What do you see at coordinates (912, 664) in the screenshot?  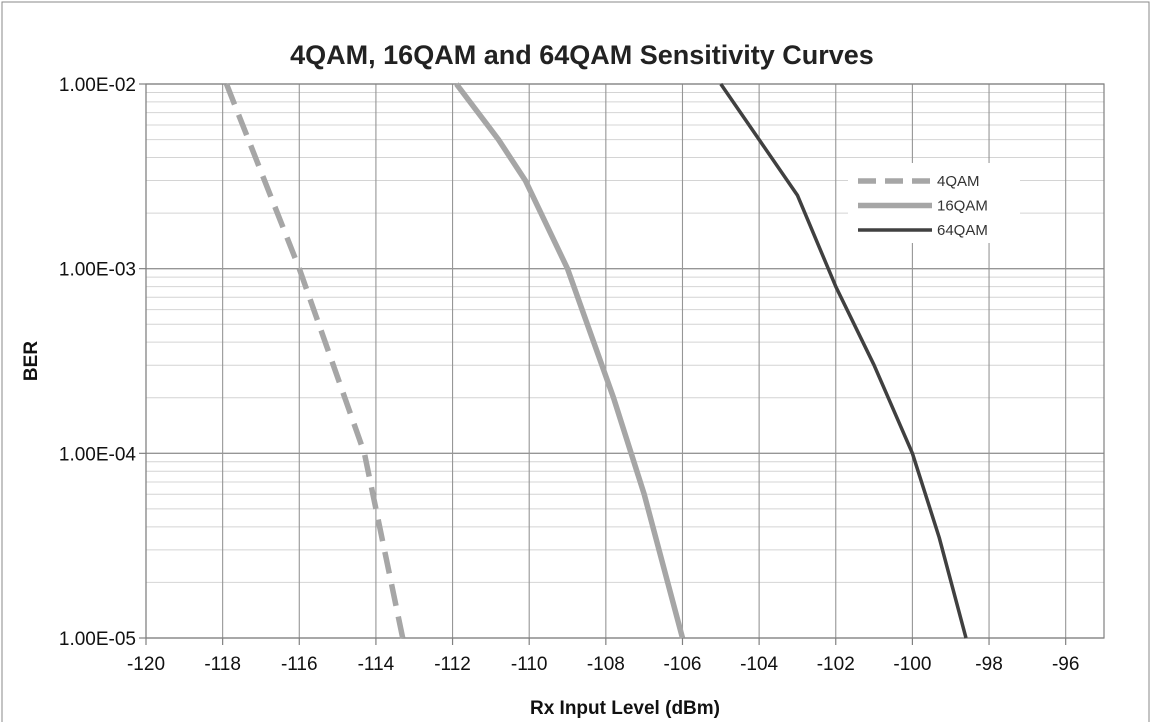 I see `x-tick-label: -100` at bounding box center [912, 664].